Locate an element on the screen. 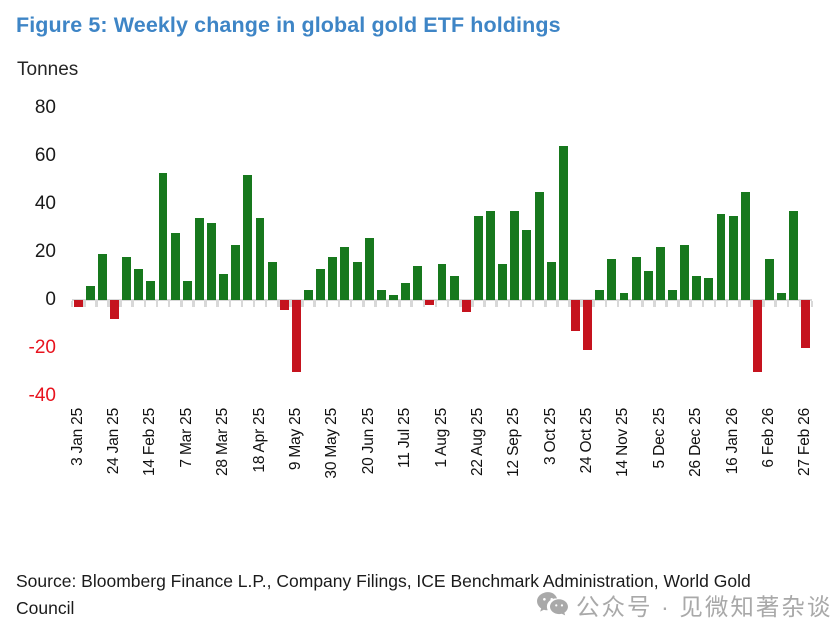  watermark: 公众号 · 见微知著杂谈 is located at coordinates (683, 605).